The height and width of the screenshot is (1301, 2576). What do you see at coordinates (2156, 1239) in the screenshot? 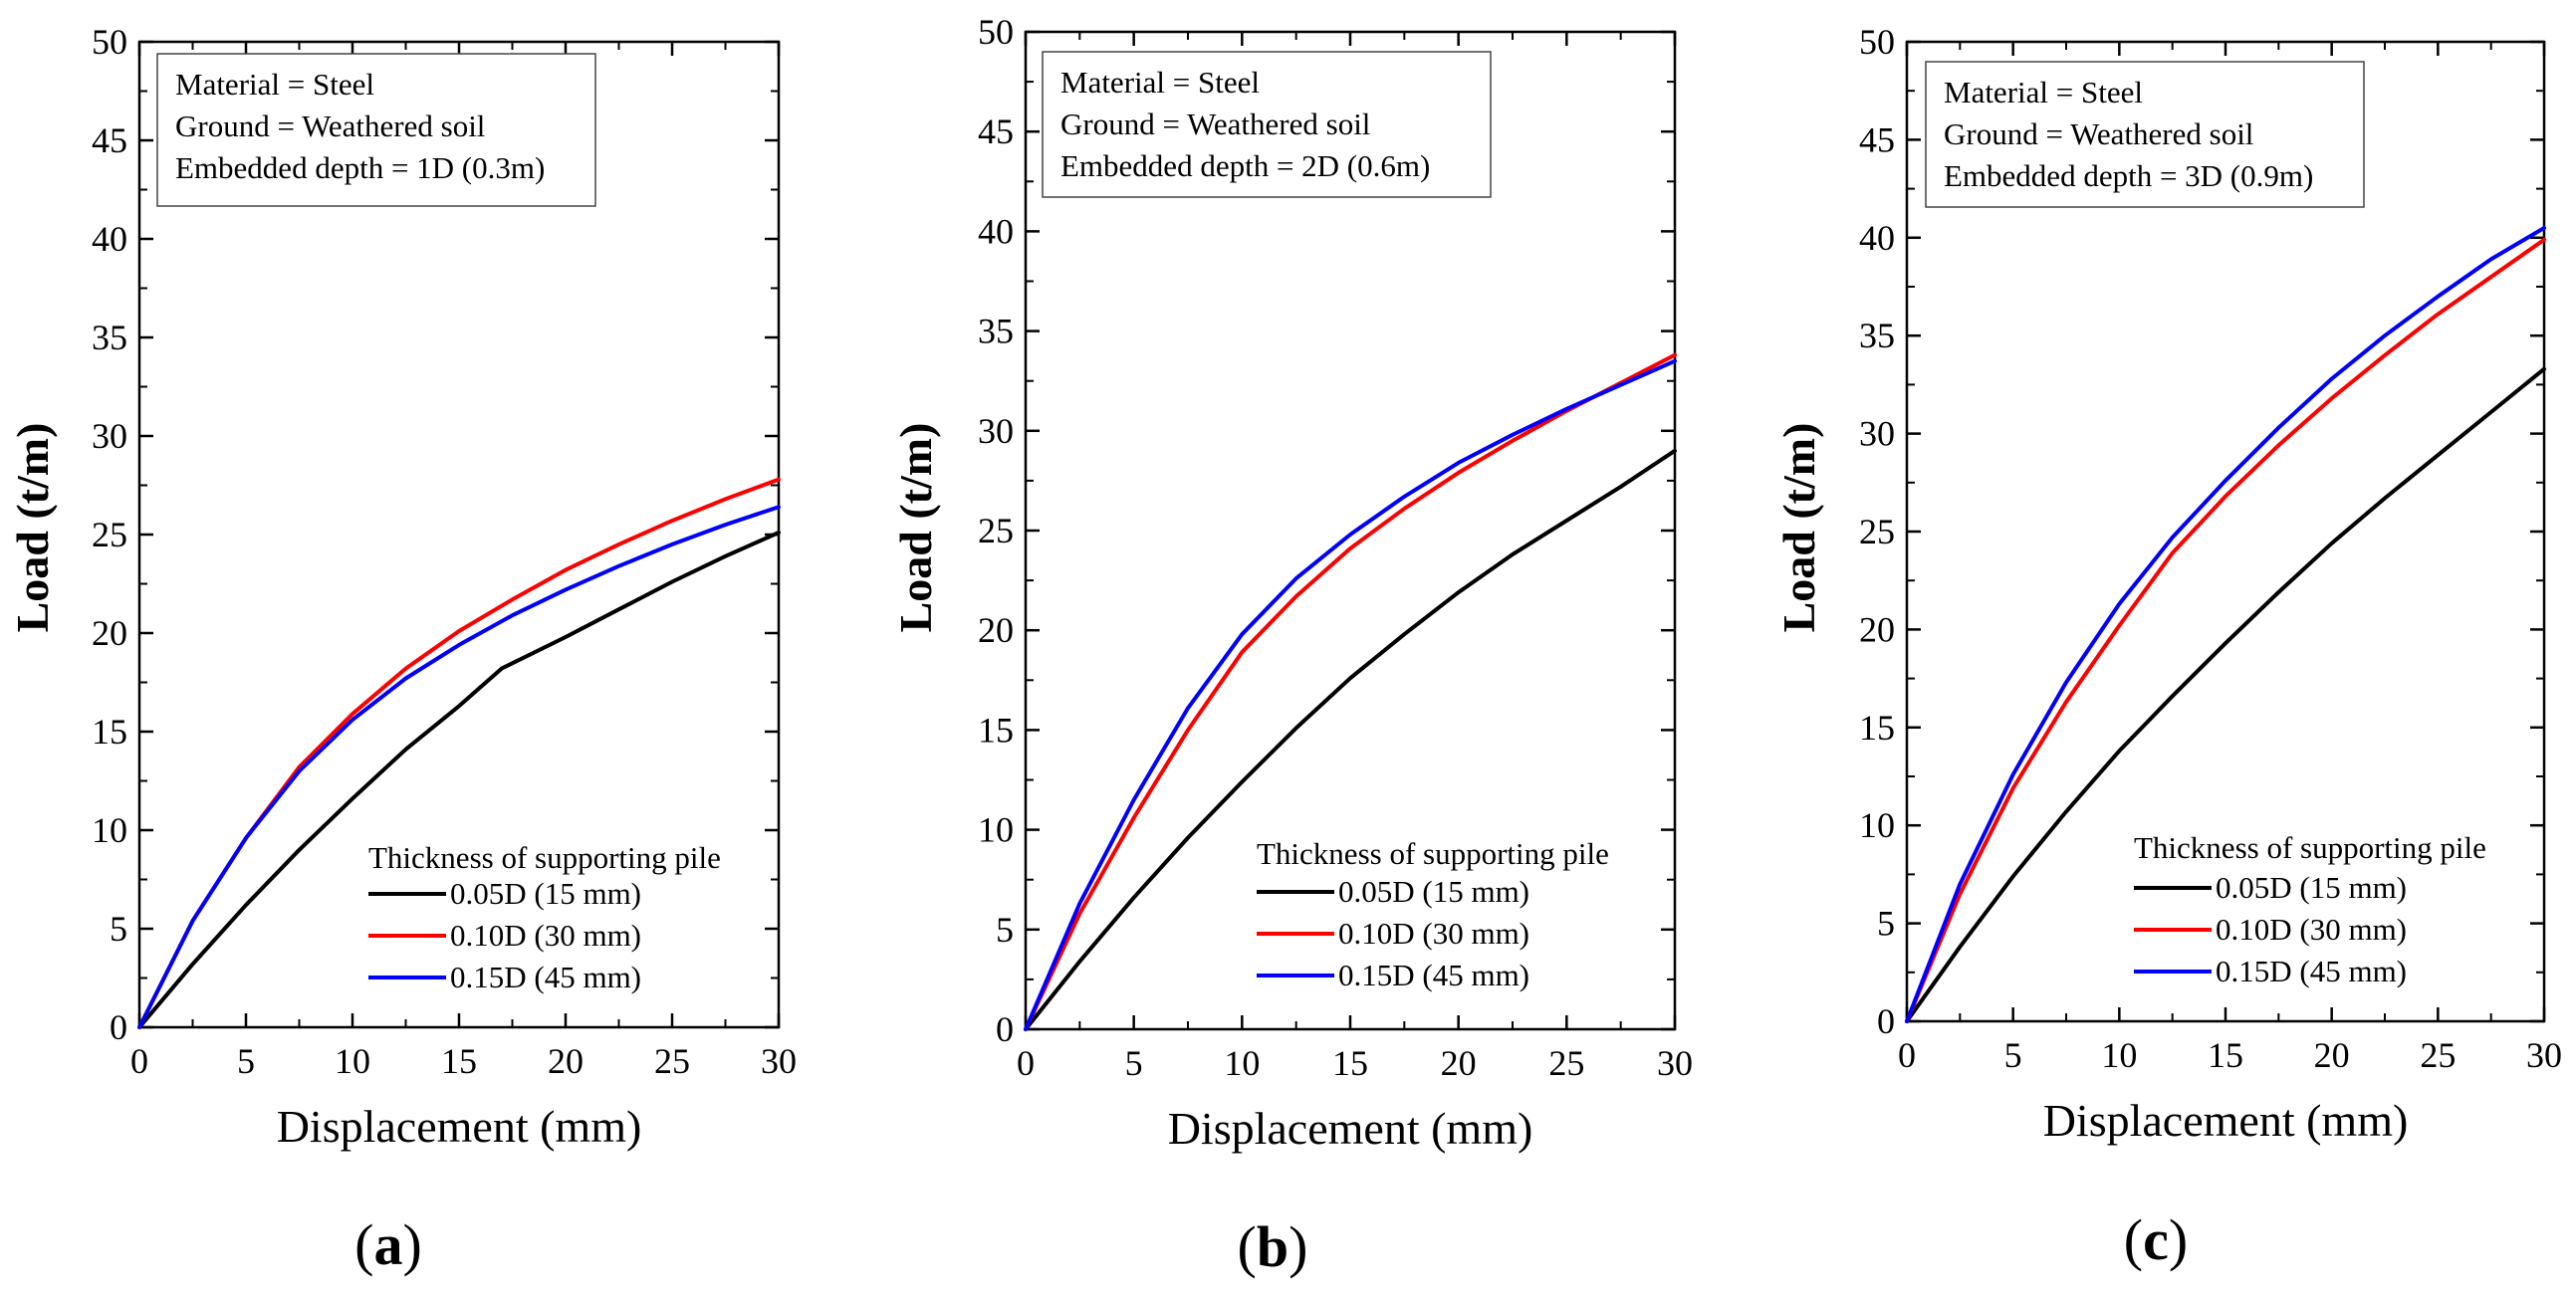
I see `panel-label: (c)` at bounding box center [2156, 1239].